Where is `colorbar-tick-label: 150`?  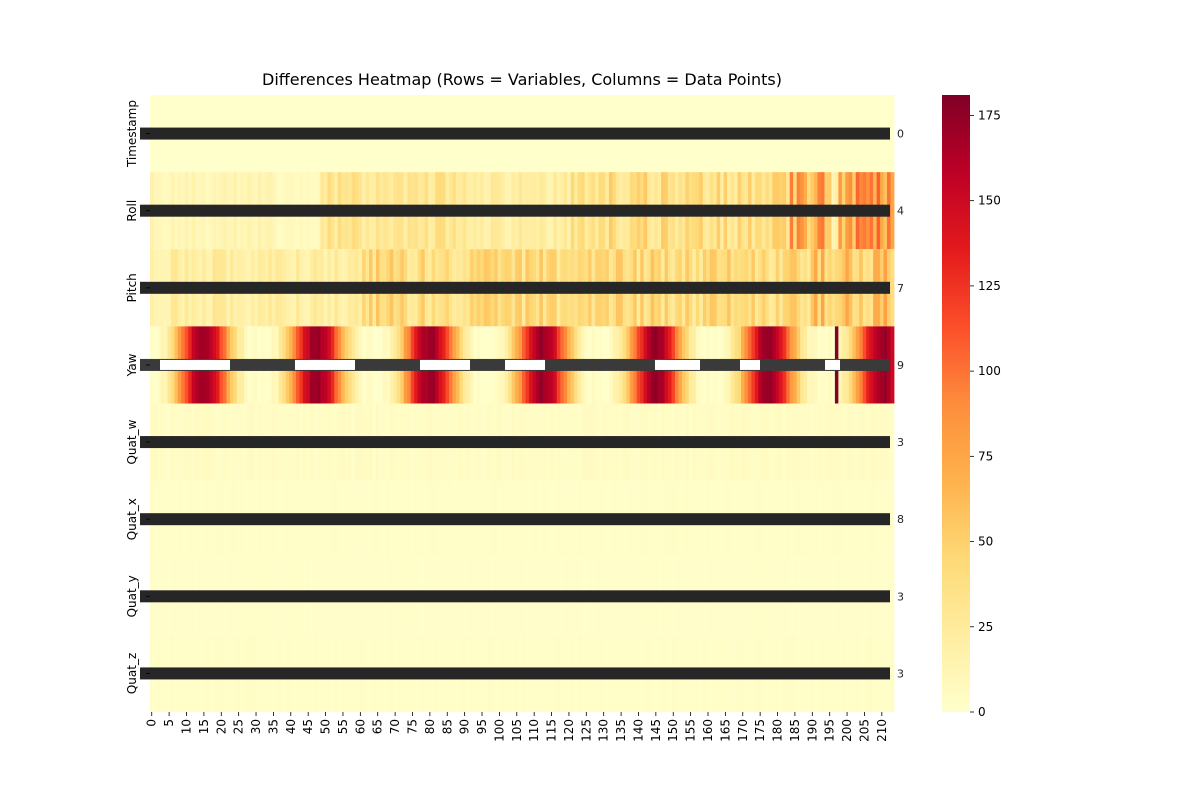 colorbar-tick-label: 150 is located at coordinates (989, 201).